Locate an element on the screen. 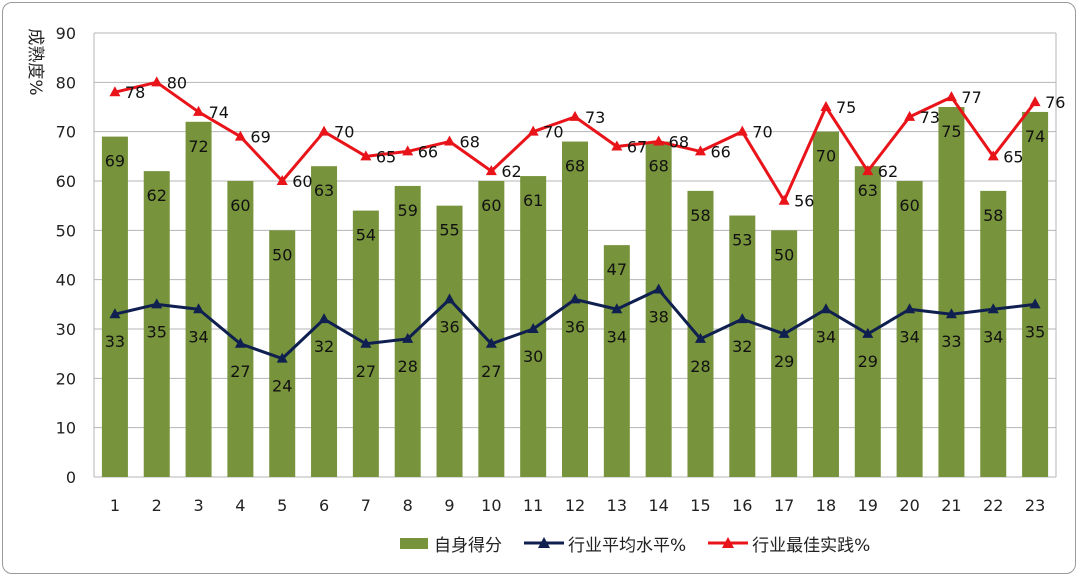  legend-item-avg: 行业平均水平% is located at coordinates (605, 543).